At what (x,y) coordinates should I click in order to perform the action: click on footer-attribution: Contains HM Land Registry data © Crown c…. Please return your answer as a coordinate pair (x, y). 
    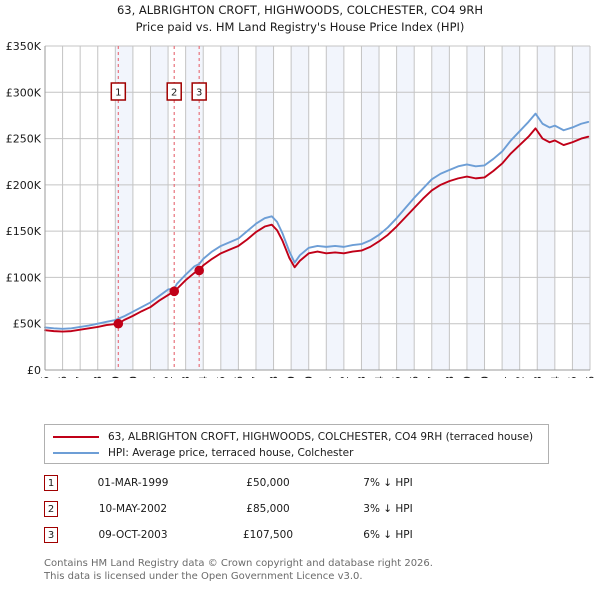
    Looking at the image, I should click on (314, 570).